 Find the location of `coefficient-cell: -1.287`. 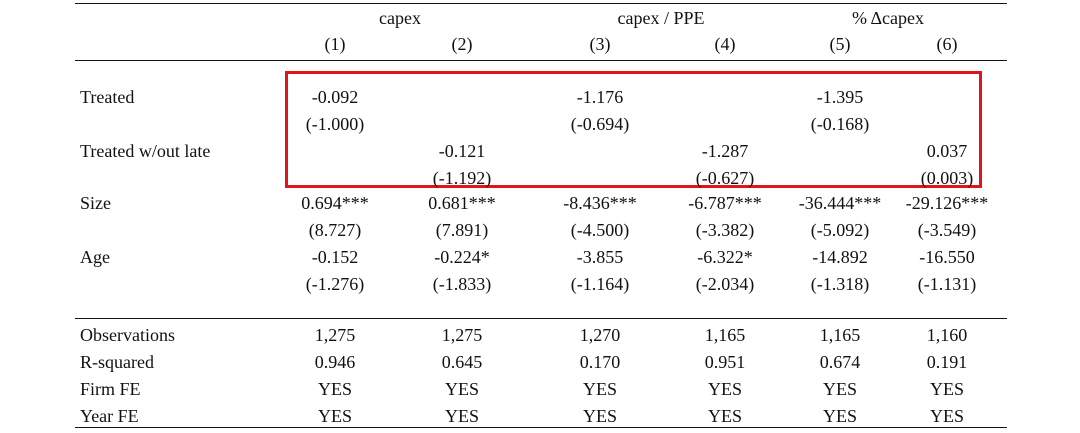

coefficient-cell: -1.287 is located at coordinates (725, 151).